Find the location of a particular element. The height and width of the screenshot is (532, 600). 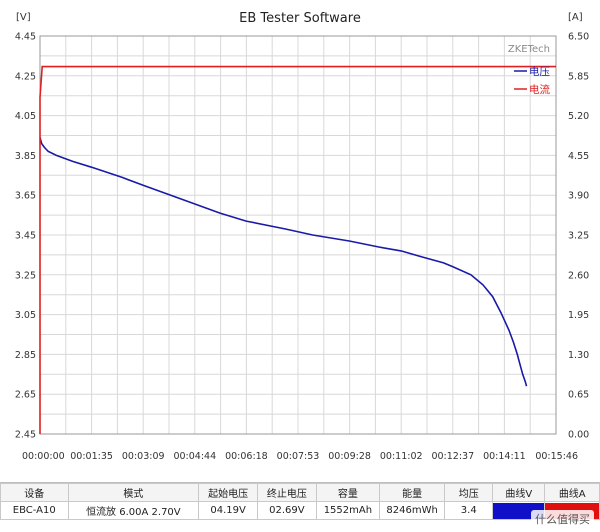

y-left-tick-label: 3.85 is located at coordinates (25, 156).